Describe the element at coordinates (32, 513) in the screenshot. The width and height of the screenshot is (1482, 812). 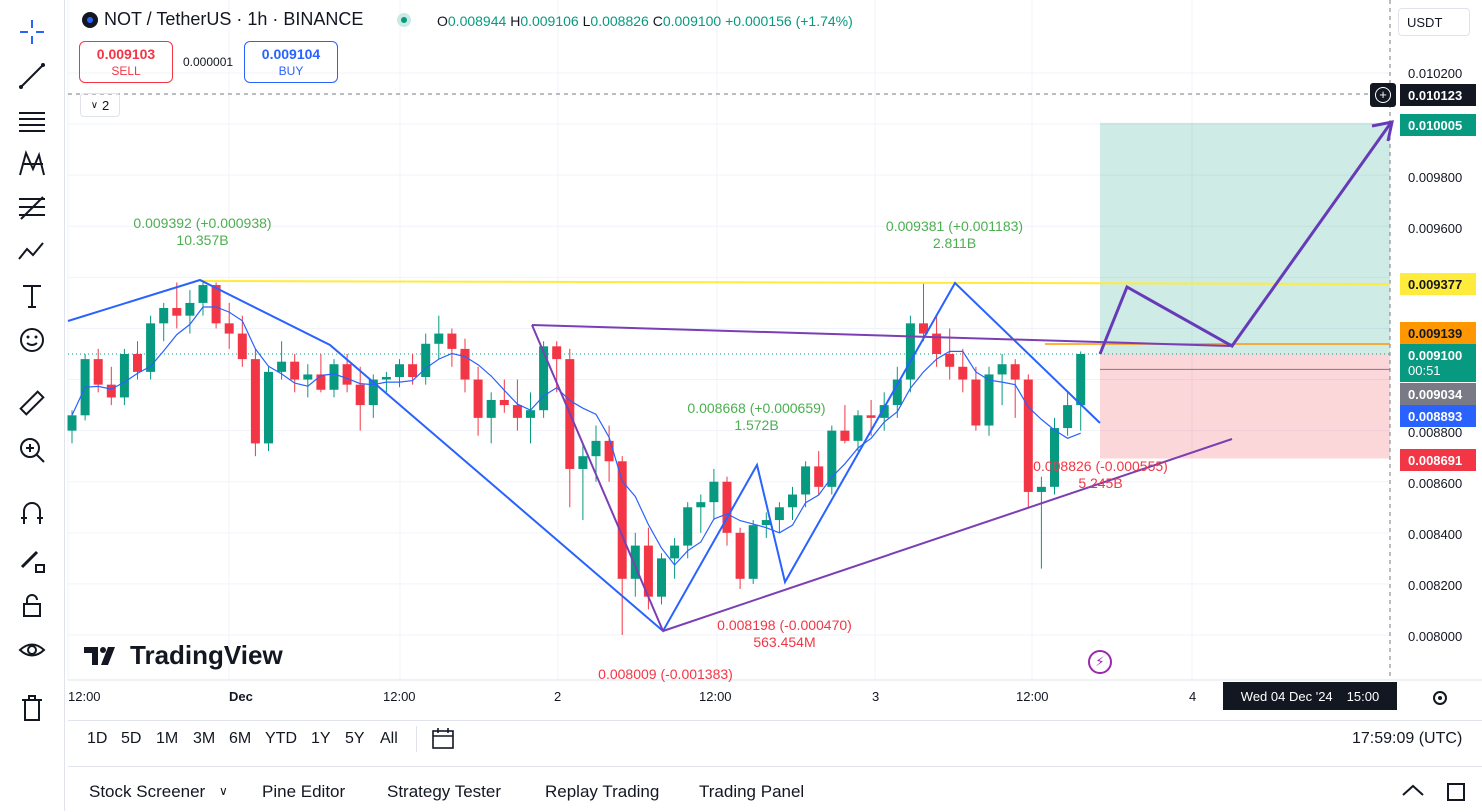
I see `magnet-icon` at that location.